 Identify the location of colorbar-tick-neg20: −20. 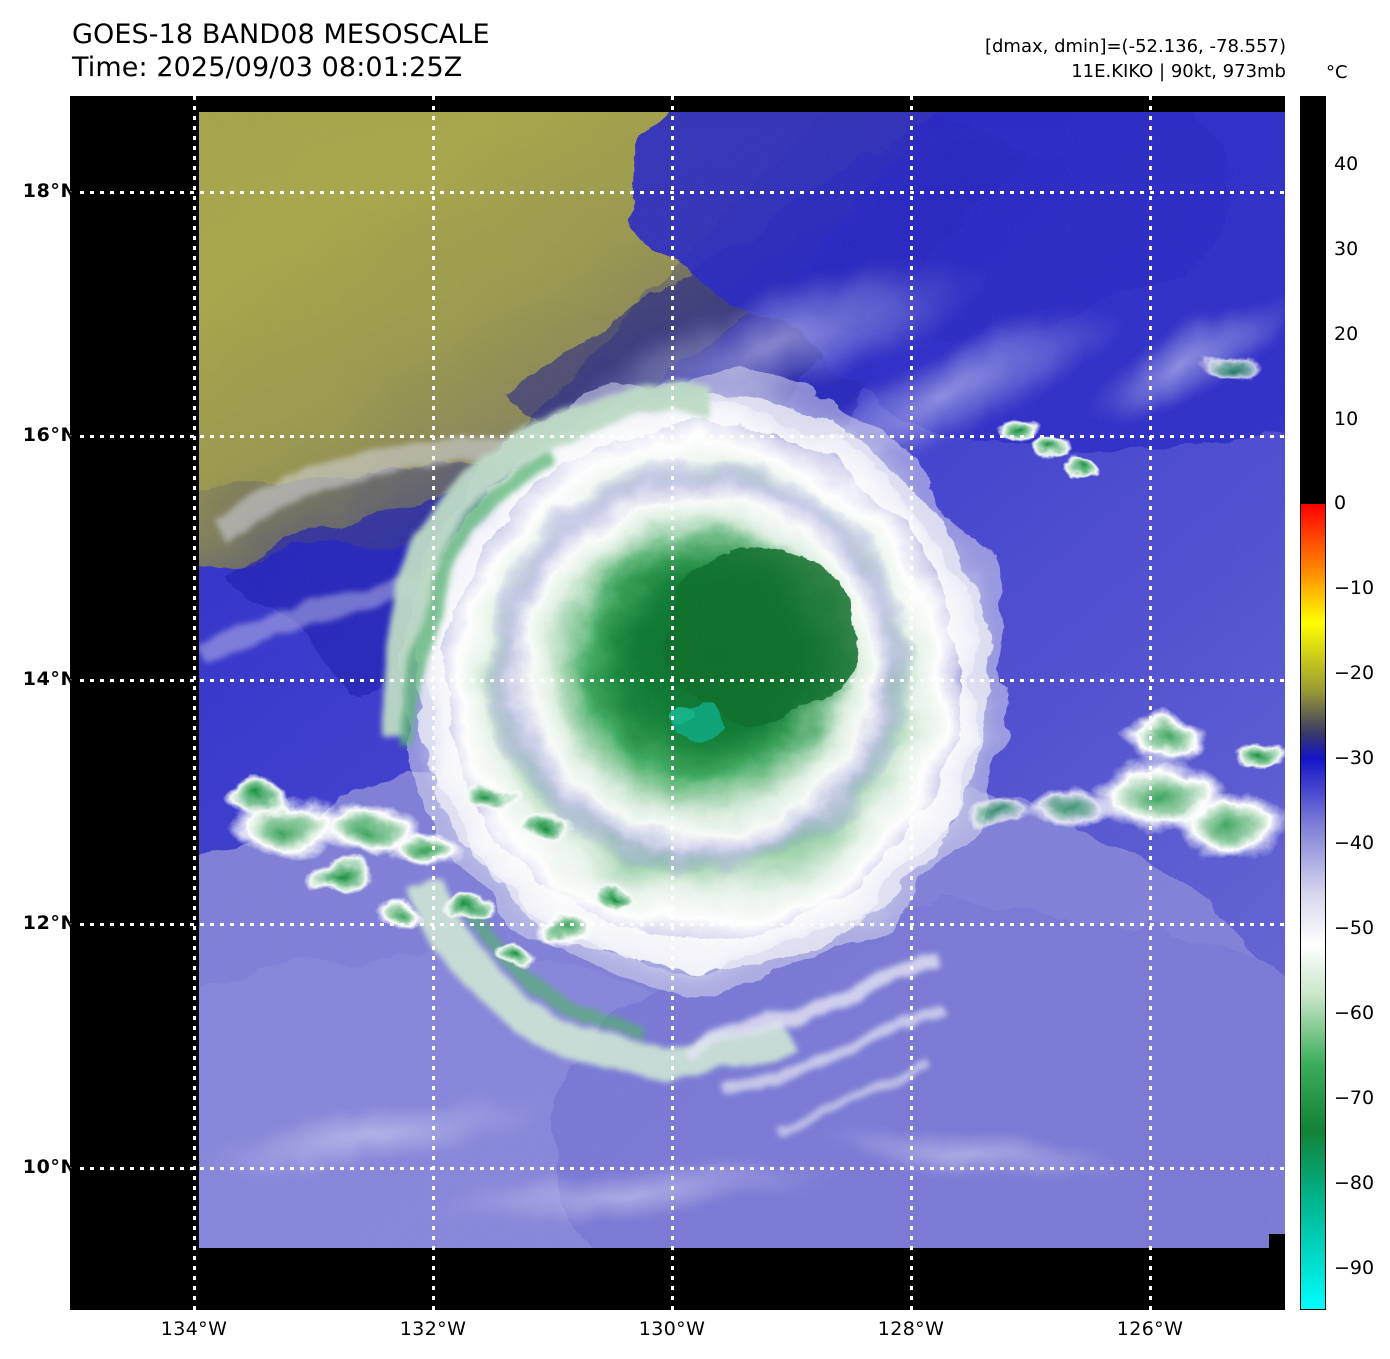
(1354, 673).